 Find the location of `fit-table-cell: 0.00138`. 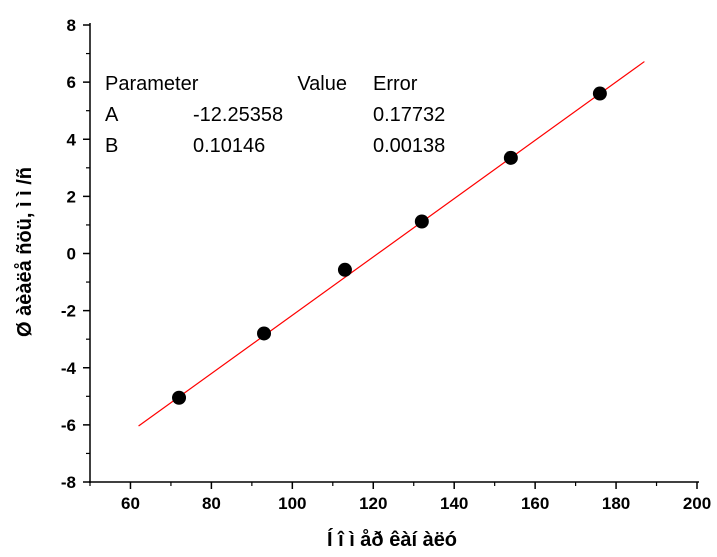

fit-table-cell: 0.00138 is located at coordinates (409, 146).